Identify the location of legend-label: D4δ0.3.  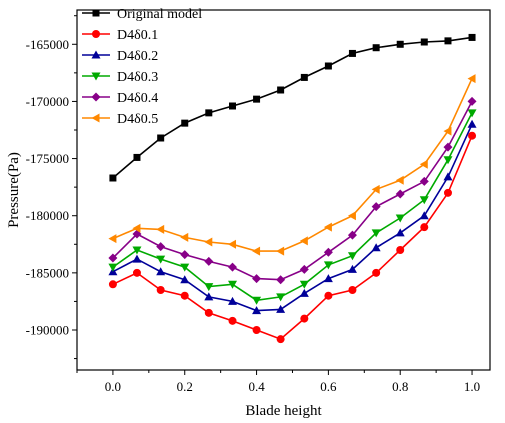
(137, 77).